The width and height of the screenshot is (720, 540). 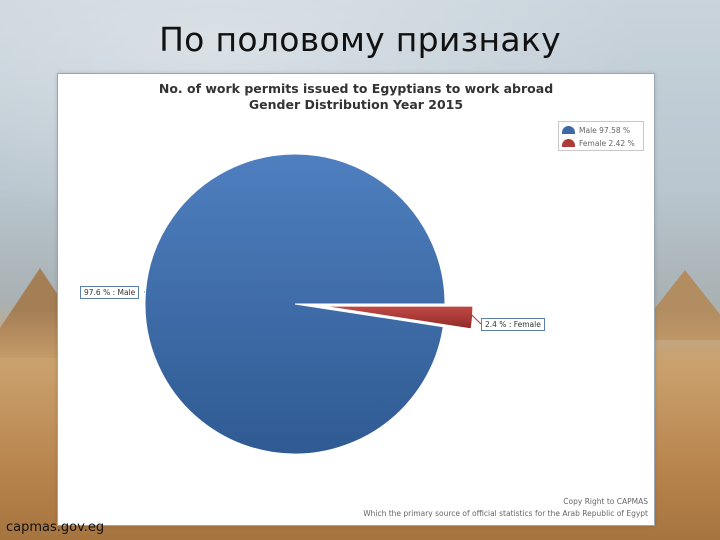 I want to click on legend-swatch-female, so click(x=568, y=143).